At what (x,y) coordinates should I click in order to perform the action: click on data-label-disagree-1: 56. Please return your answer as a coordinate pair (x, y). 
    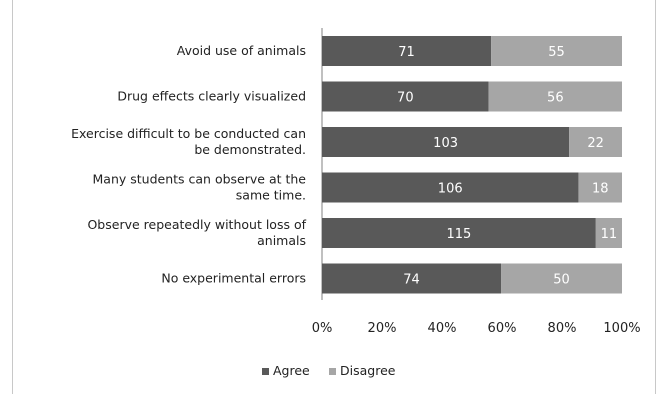
    Looking at the image, I should click on (555, 98).